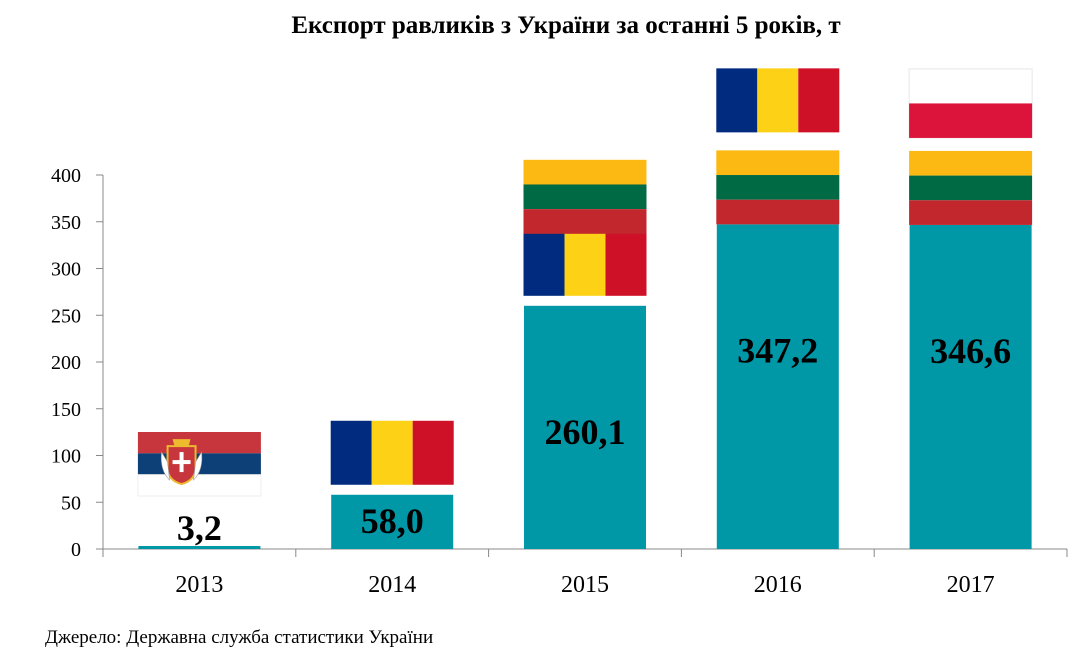  I want to click on x-tick-label: 2013, so click(199, 585).